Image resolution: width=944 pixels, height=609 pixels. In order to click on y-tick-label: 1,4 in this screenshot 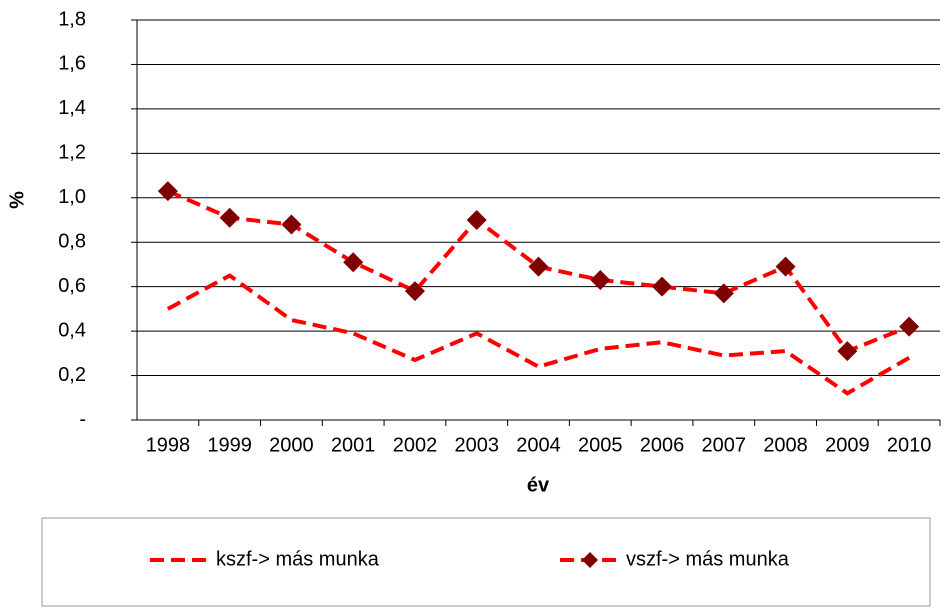, I will do `click(72, 108)`.